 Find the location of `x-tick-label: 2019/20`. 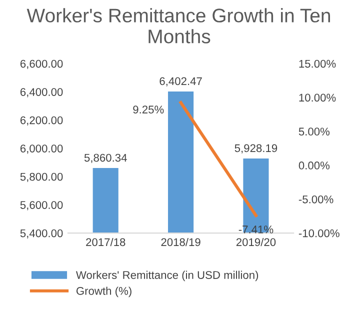

x-tick-label: 2019/20 is located at coordinates (256, 242).